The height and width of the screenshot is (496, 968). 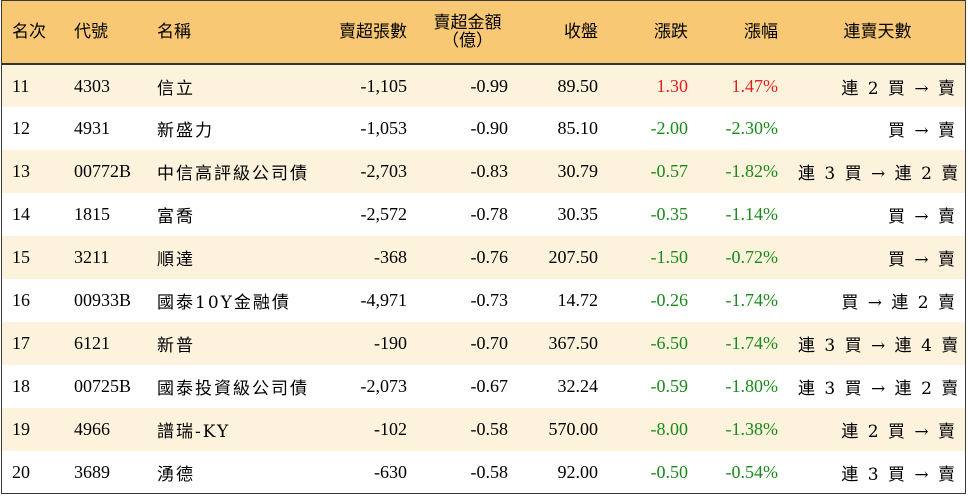 What do you see at coordinates (21, 343) in the screenshot?
I see `cell-rank: 17` at bounding box center [21, 343].